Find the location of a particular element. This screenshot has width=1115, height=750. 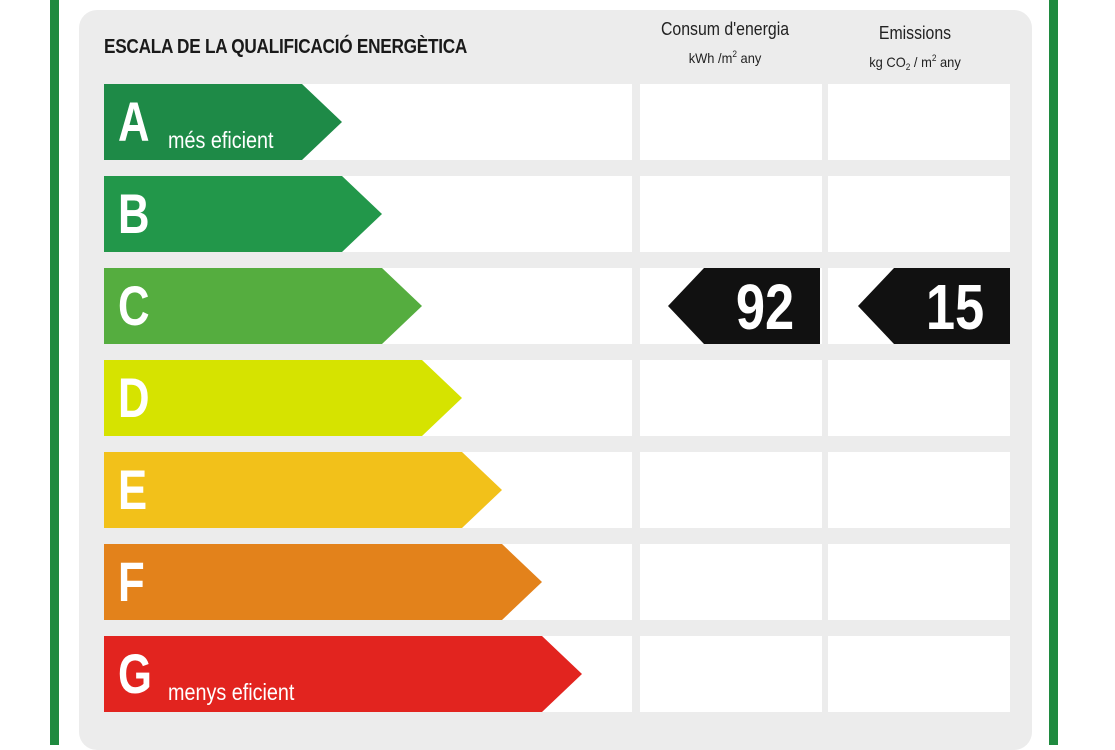

class-row-e: E is located at coordinates (557, 490).